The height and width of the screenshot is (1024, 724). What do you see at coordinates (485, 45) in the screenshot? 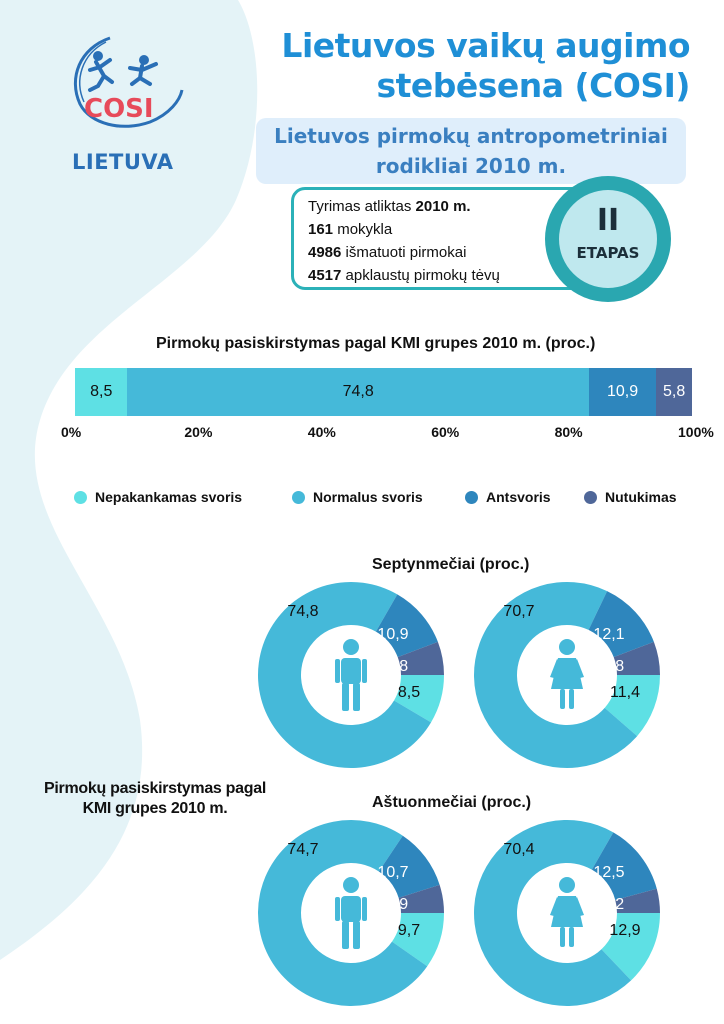
I see `page-title-line1: Lietuvos vaikų augimo` at bounding box center [485, 45].